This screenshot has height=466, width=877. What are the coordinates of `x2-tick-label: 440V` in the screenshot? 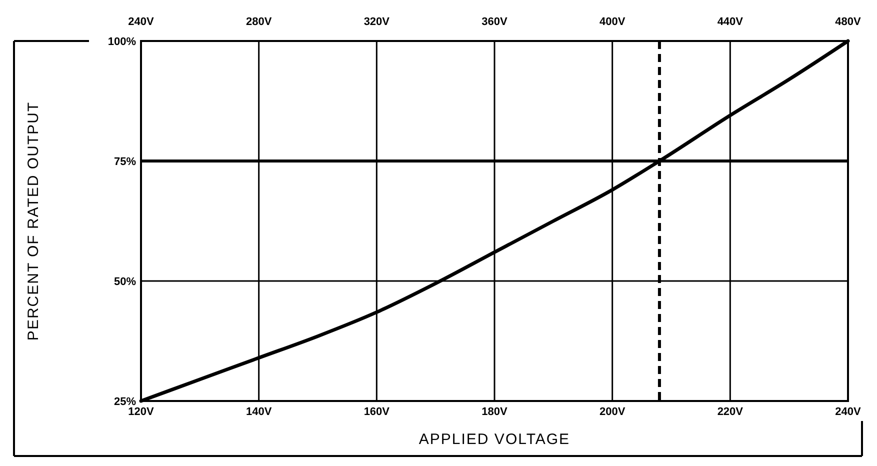 It's located at (730, 22).